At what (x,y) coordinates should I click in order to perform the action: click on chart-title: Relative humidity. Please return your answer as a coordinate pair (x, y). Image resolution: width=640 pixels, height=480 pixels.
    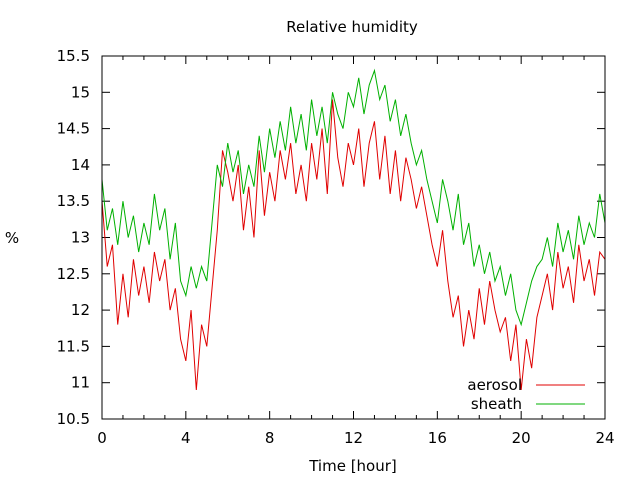
    Looking at the image, I should click on (352, 27).